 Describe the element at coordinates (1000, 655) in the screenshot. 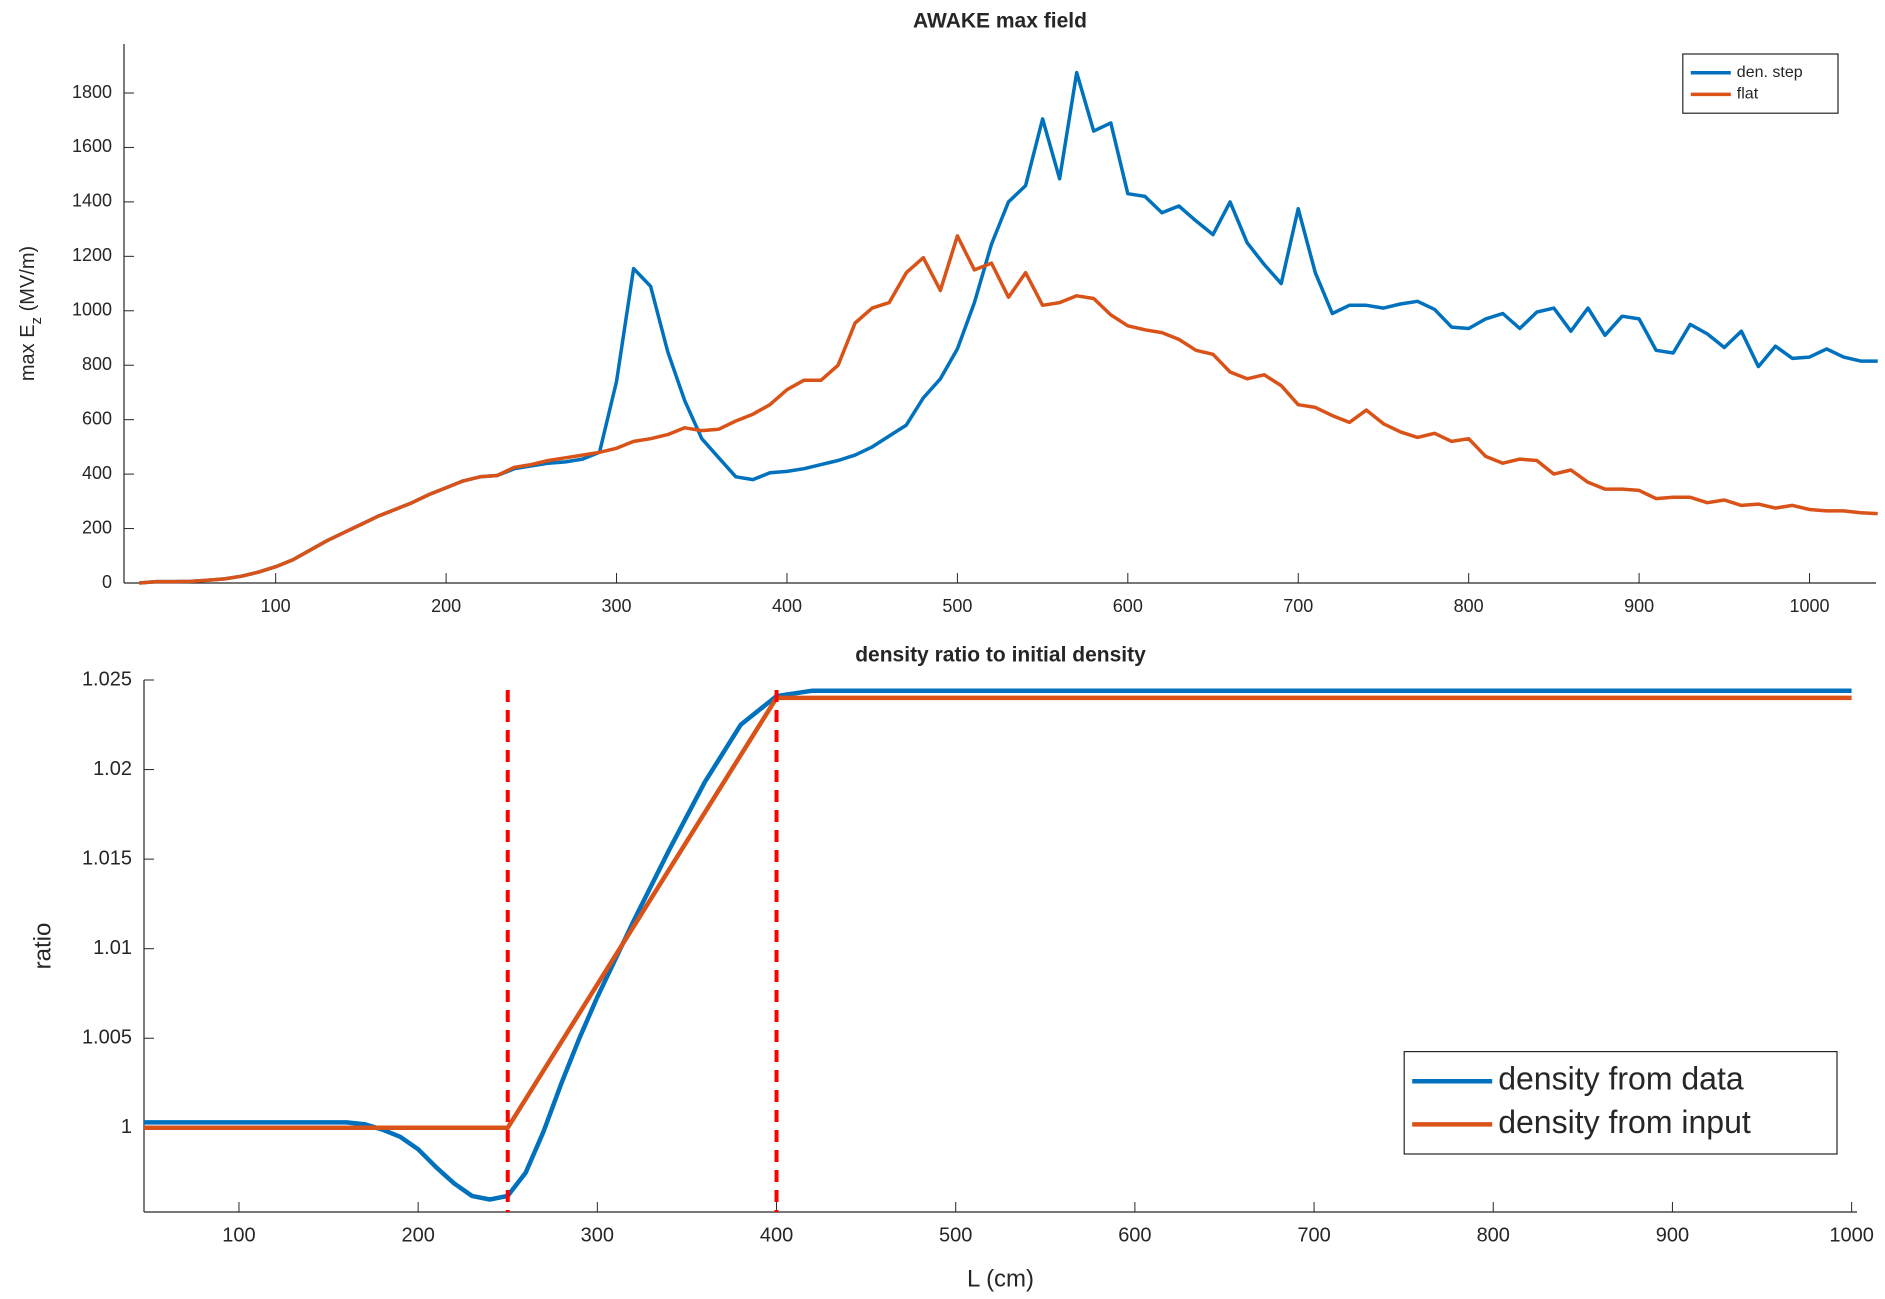

I see `chart-title: density ratio to initial density` at that location.